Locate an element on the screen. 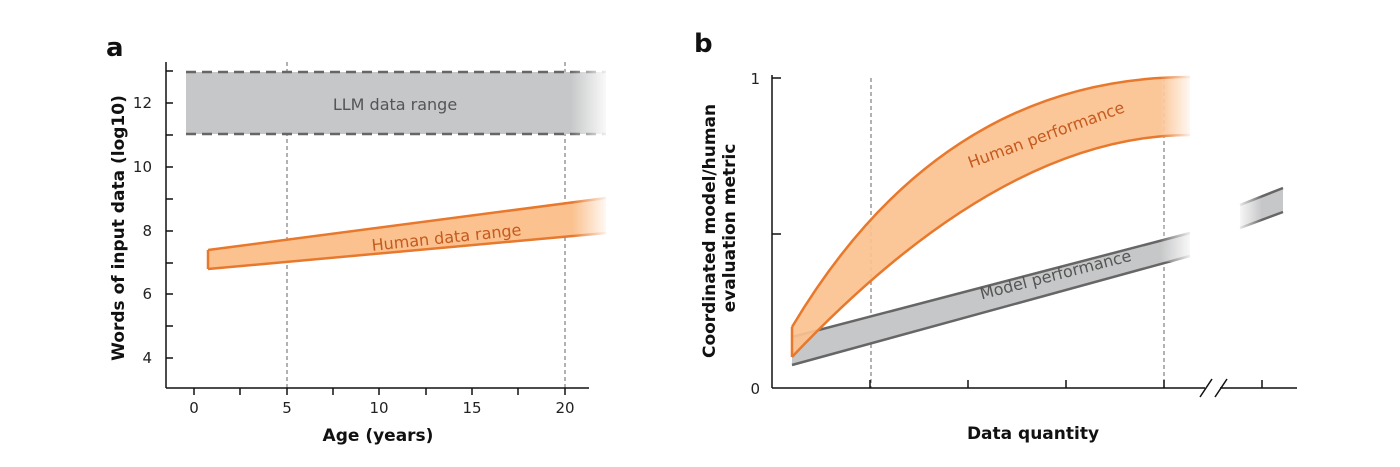  model-band-fade is located at coordinates (1177, 244).